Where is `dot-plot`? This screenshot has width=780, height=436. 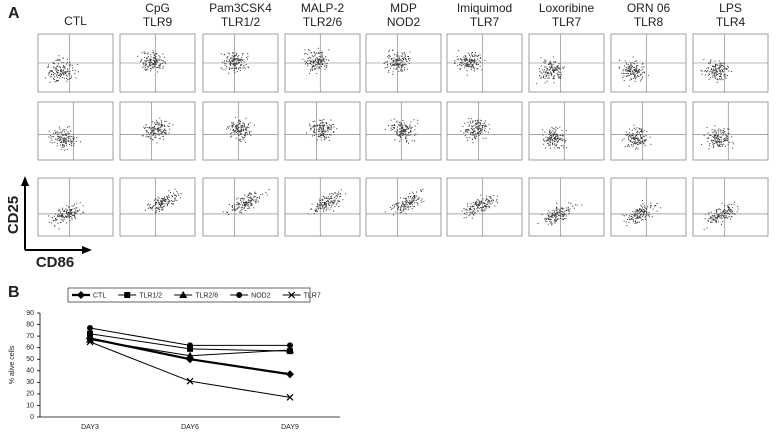
dot-plot is located at coordinates (157, 63).